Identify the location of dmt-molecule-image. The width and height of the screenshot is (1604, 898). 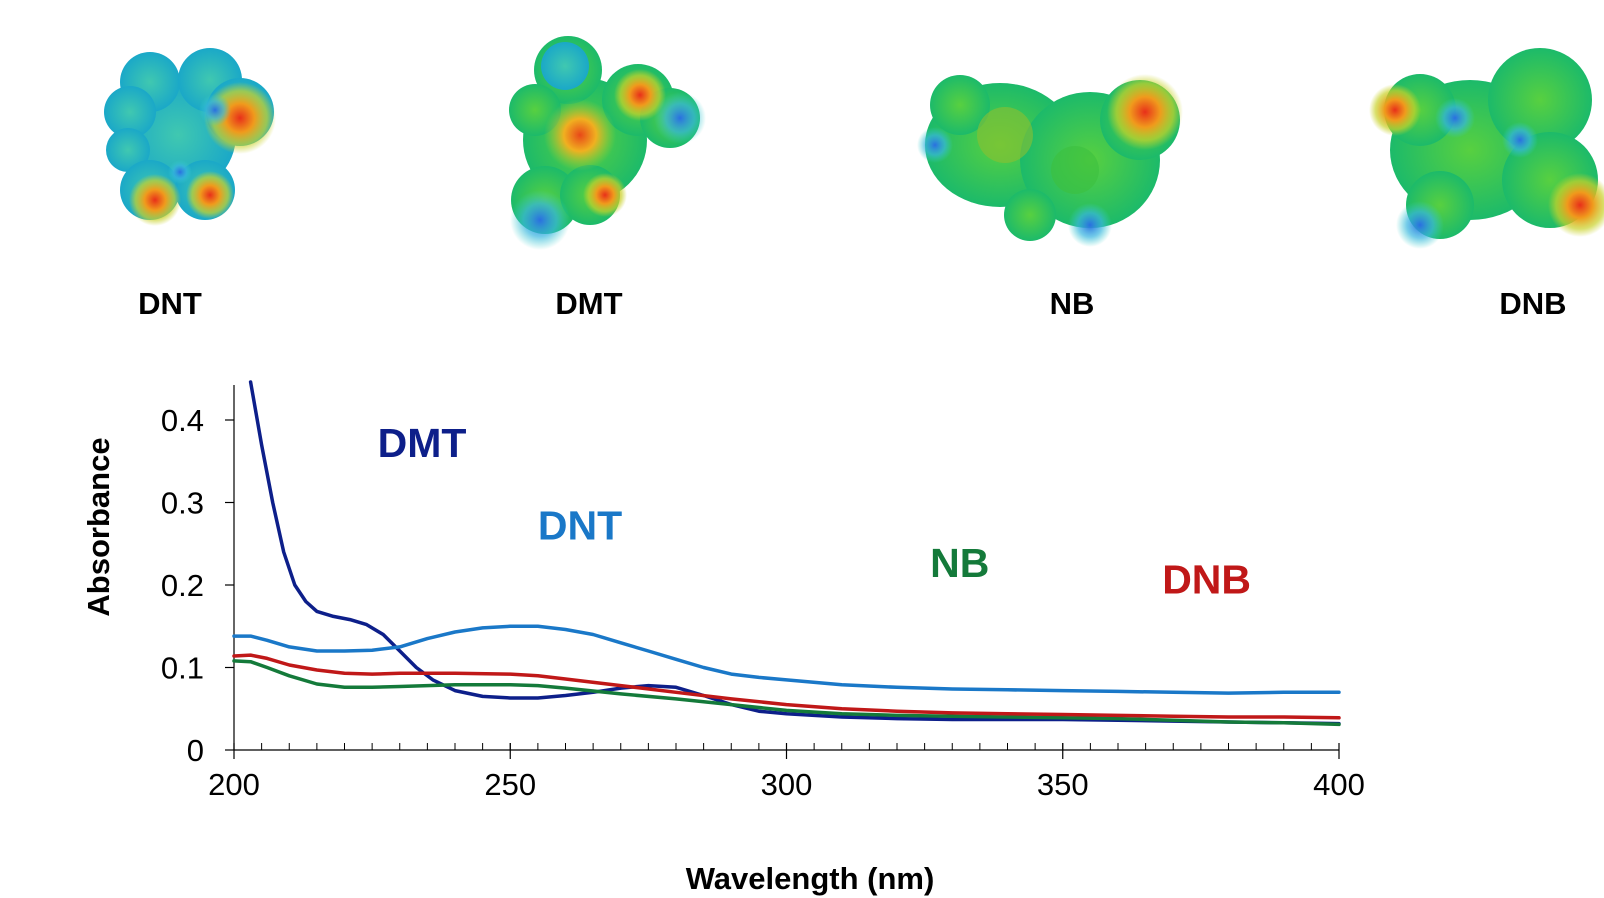
(607, 143).